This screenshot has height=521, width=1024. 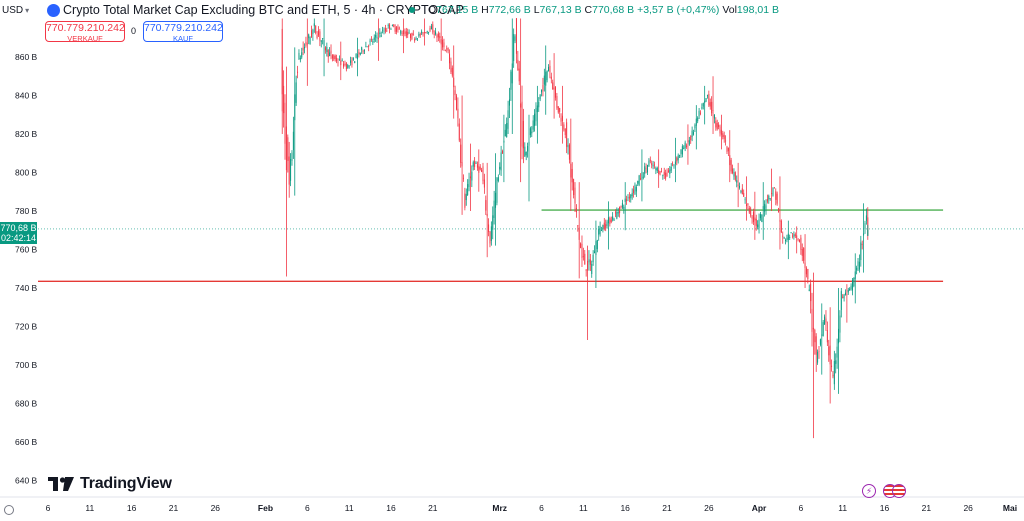 What do you see at coordinates (26, 211) in the screenshot?
I see `y-tick-label: 780 B` at bounding box center [26, 211].